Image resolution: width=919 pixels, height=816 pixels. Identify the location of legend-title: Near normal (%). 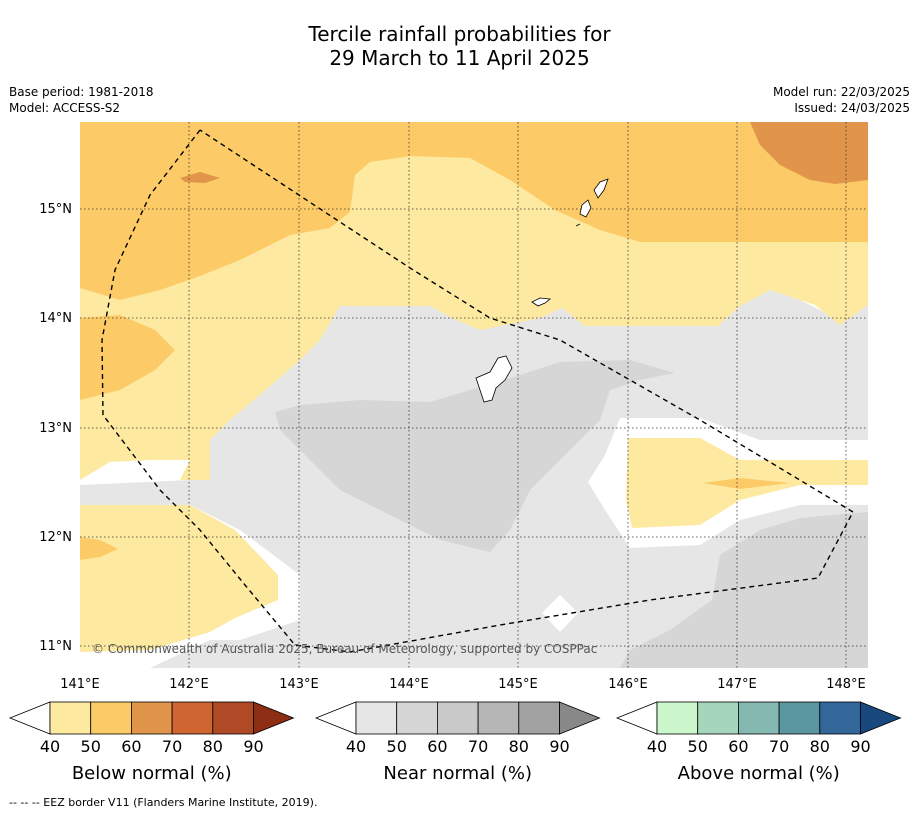
(457, 773).